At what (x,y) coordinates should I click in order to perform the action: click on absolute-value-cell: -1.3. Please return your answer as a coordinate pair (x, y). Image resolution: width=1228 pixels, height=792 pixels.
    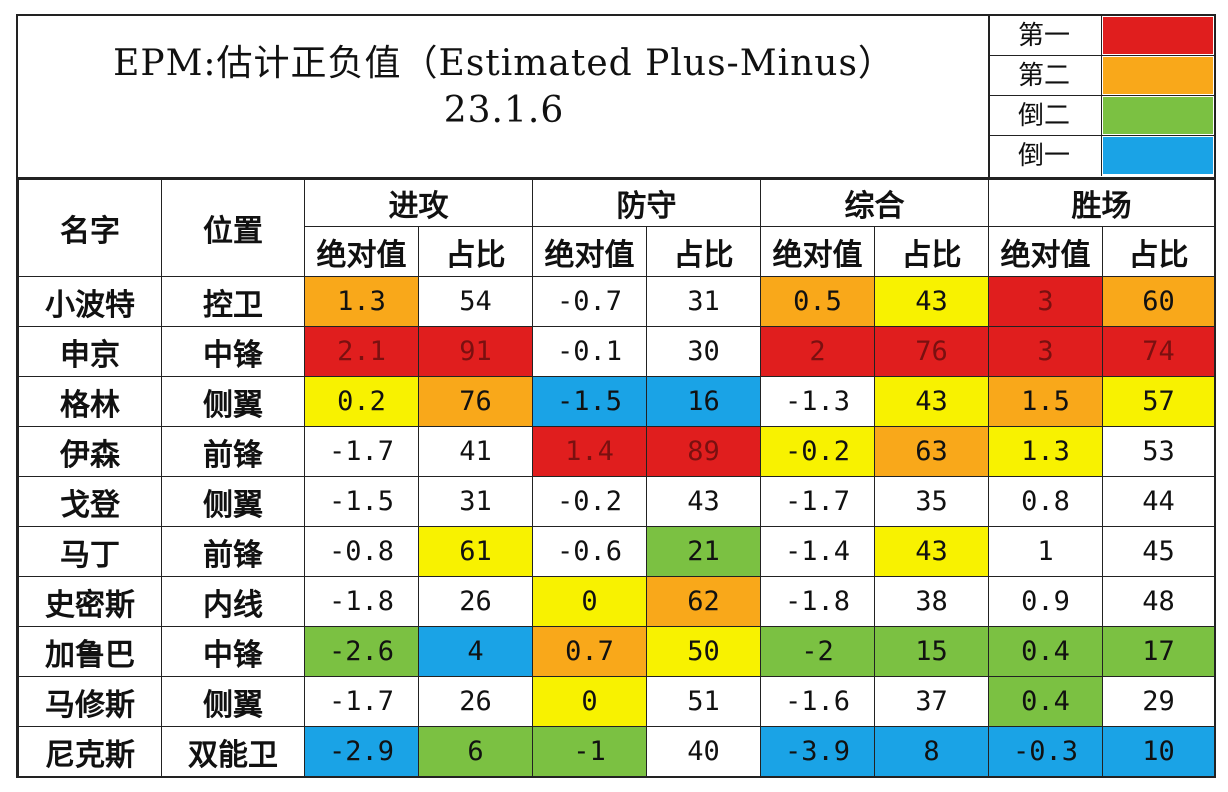
    Looking at the image, I should click on (817, 401).